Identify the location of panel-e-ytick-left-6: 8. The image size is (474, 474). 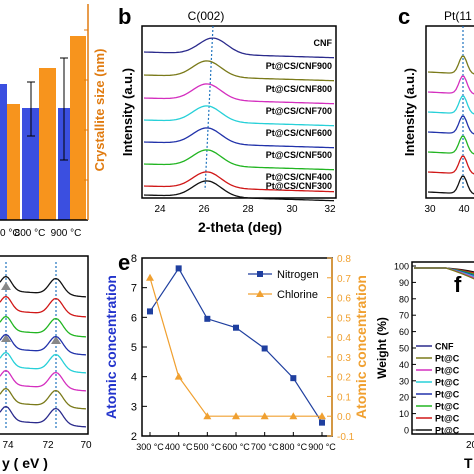
(134, 259).